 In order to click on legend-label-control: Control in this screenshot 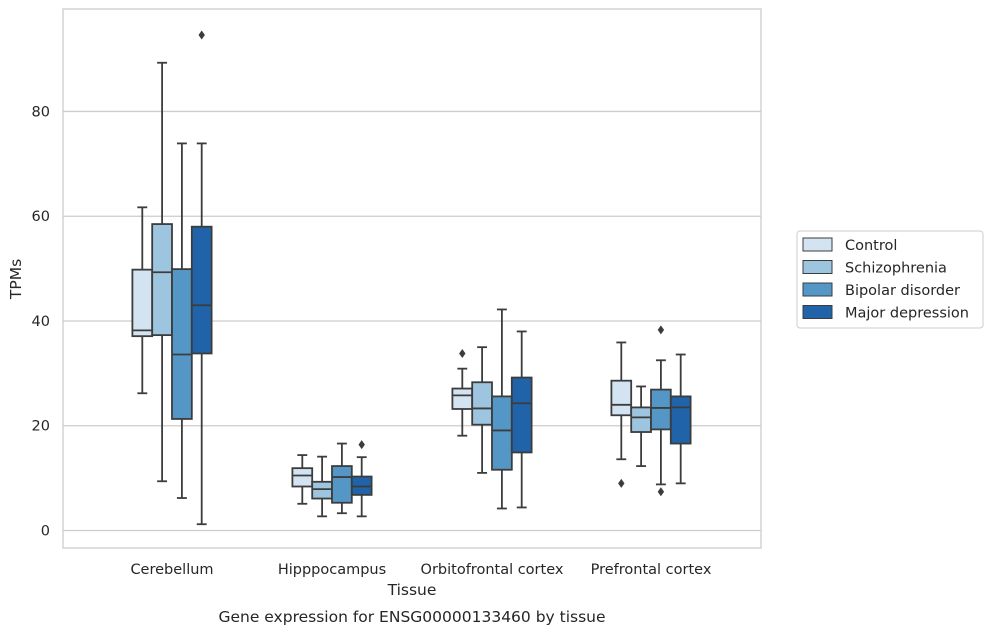, I will do `click(871, 246)`.